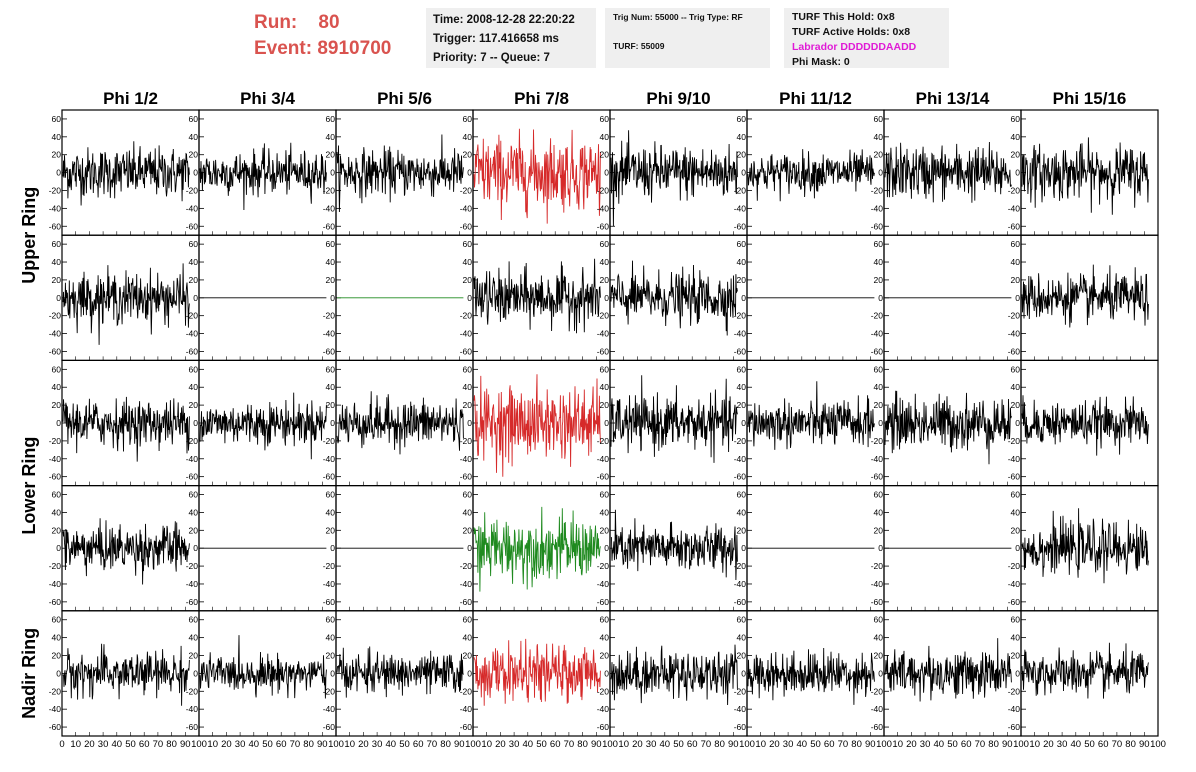 Image resolution: width=1196 pixels, height=772 pixels. I want to click on x-tick-label: 80, so click(445, 744).